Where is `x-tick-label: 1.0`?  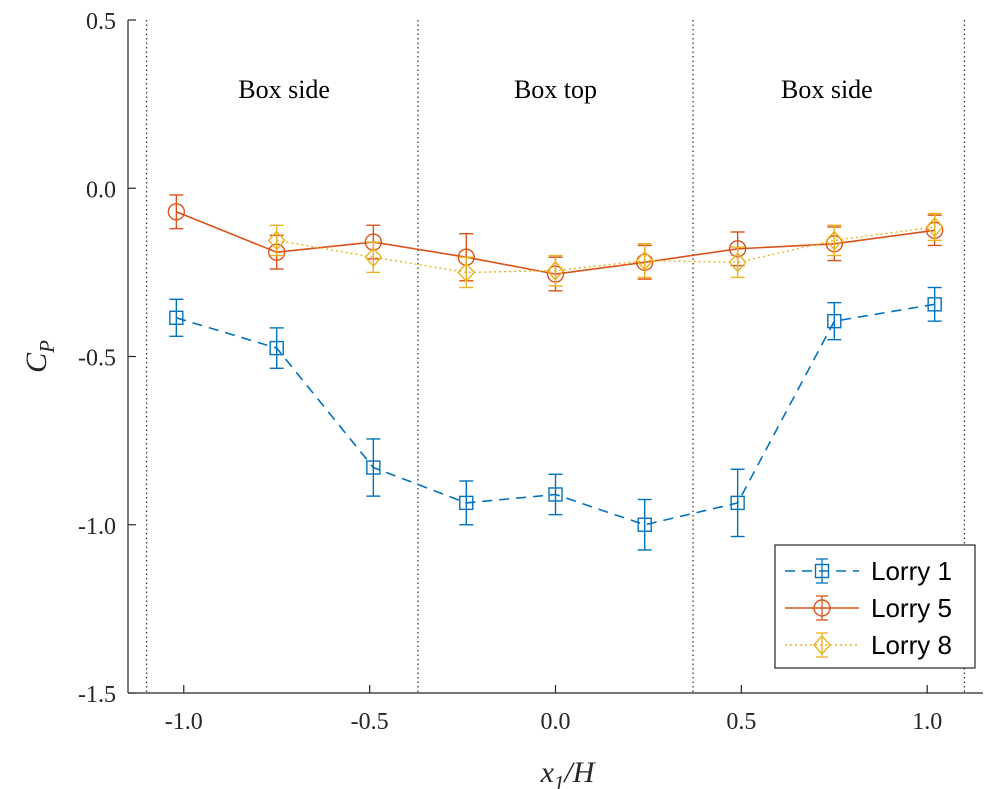 x-tick-label: 1.0 is located at coordinates (927, 722).